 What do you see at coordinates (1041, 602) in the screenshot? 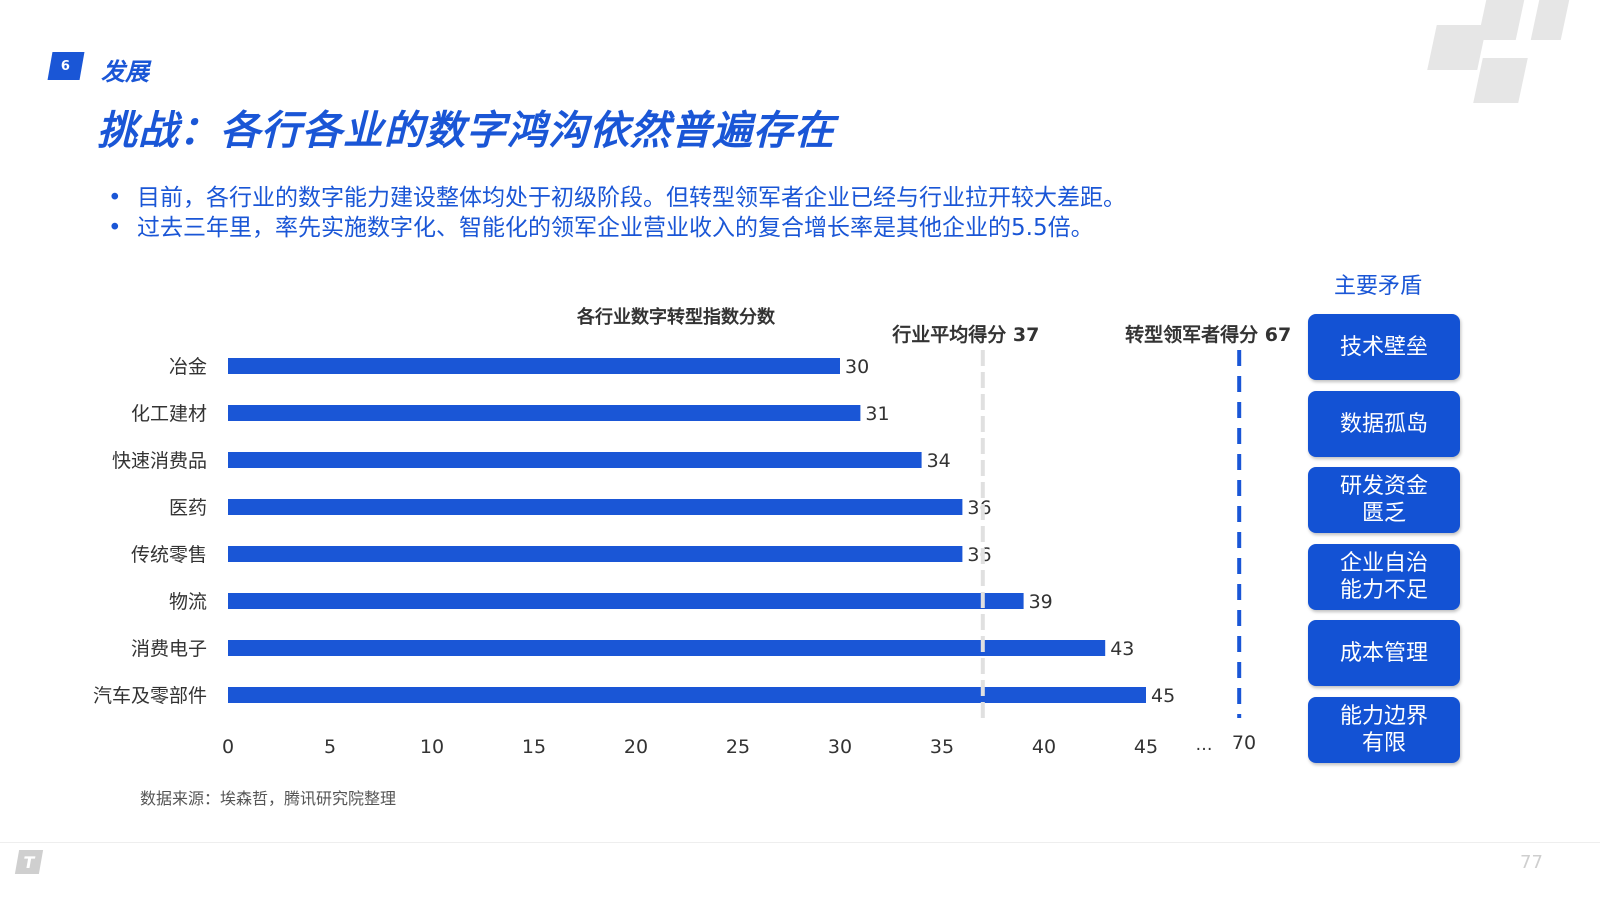
I see `data-label: 39` at bounding box center [1041, 602].